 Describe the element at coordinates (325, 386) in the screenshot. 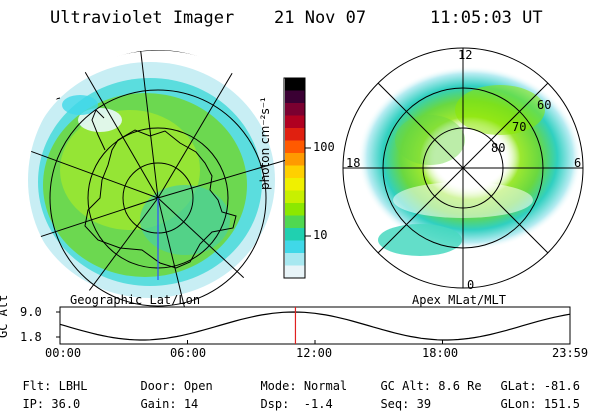

I see `info-mode-value: Normal` at that location.